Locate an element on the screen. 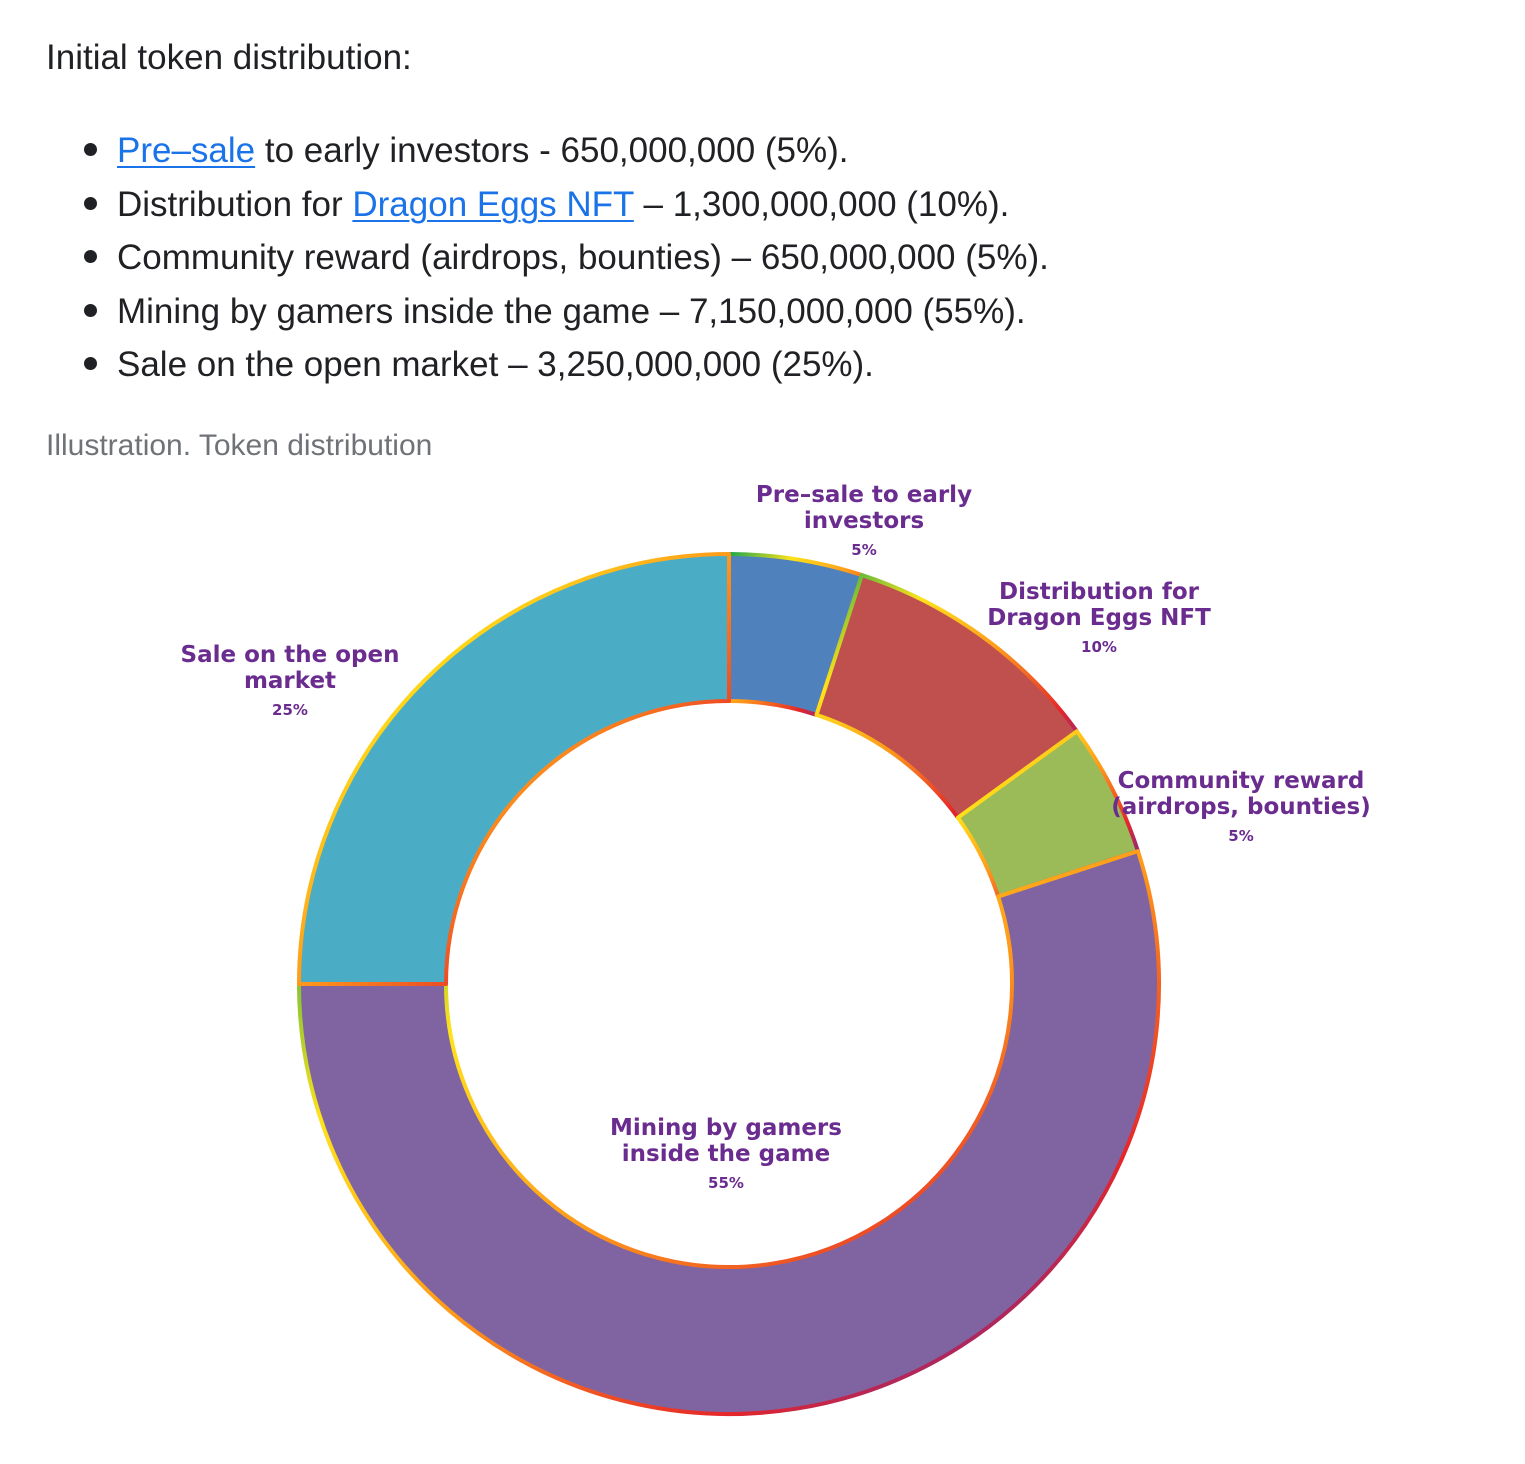 Image resolution: width=1525 pixels, height=1464 pixels. intro-heading: Initial token distribution: is located at coordinates (229, 57).